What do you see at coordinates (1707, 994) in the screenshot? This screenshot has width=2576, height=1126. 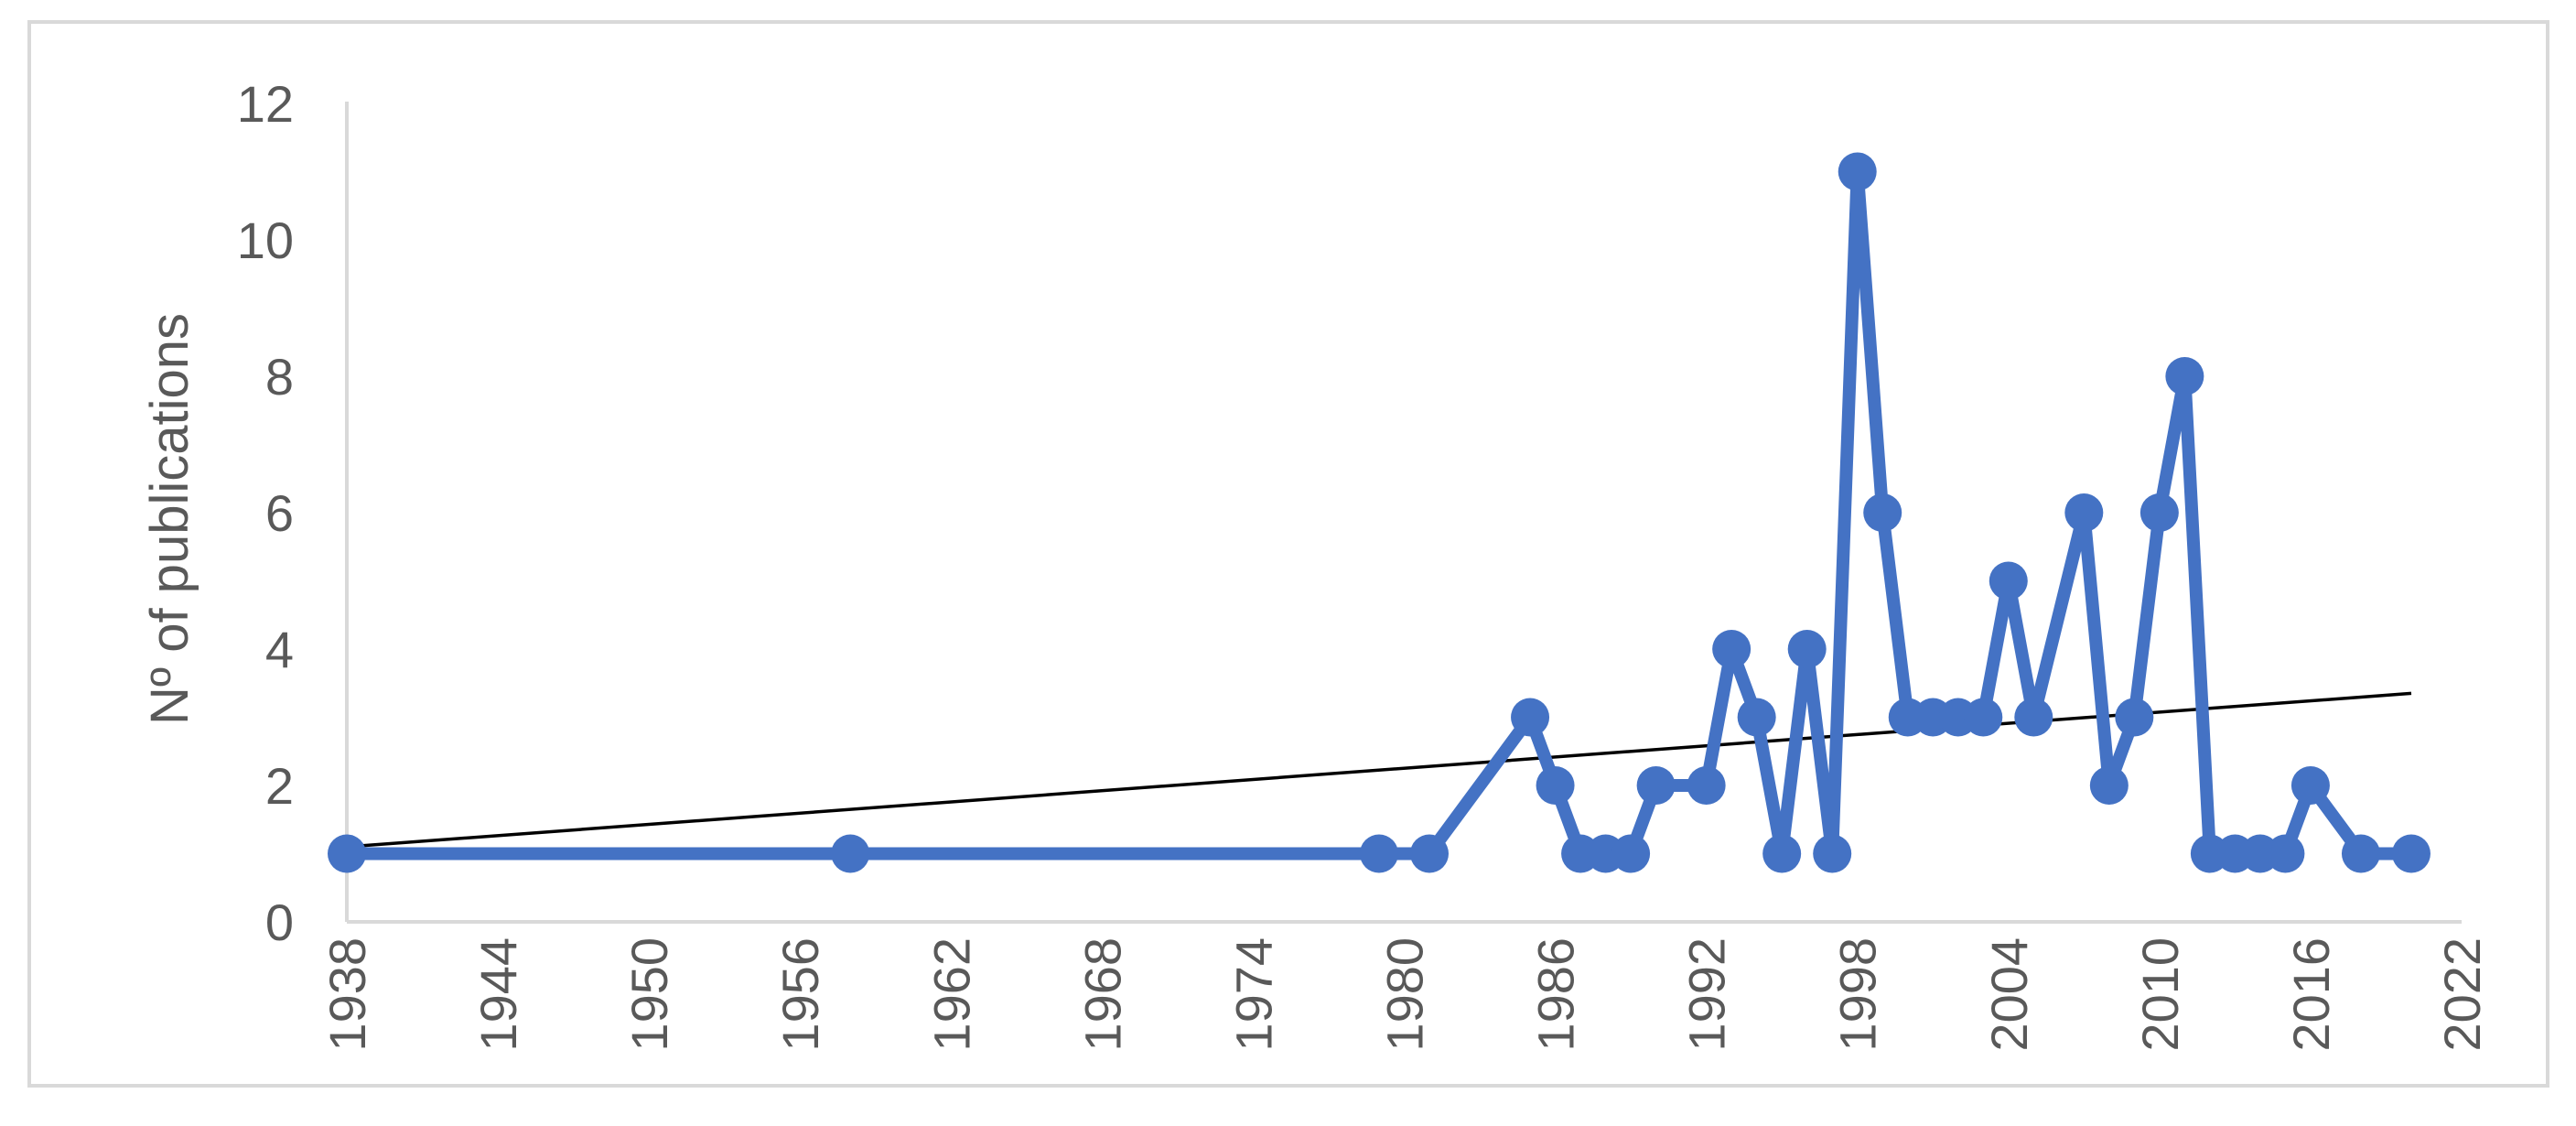 I see `x-tick-label: 1992` at bounding box center [1707, 994].